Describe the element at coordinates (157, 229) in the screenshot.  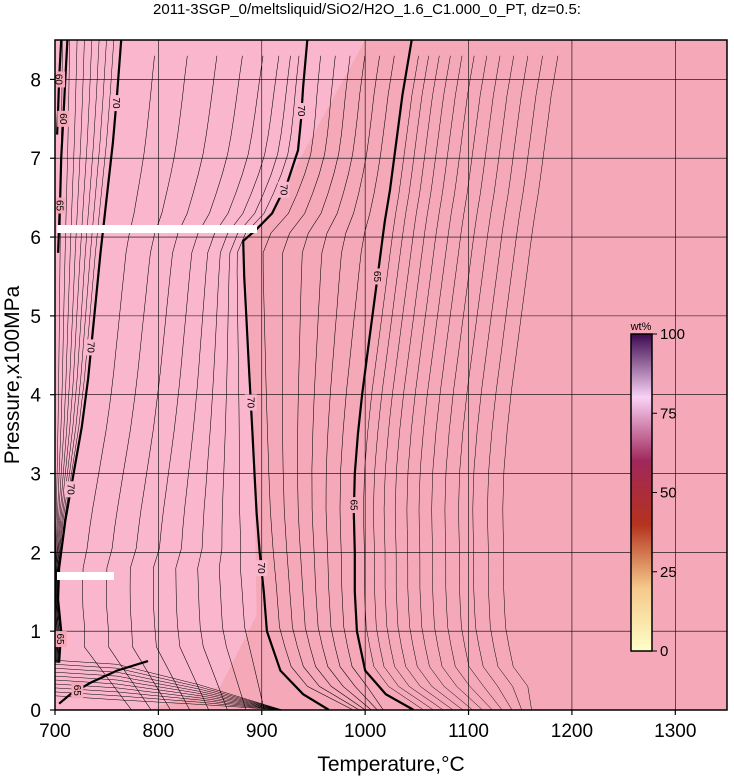
I see `white-band-upper` at that location.